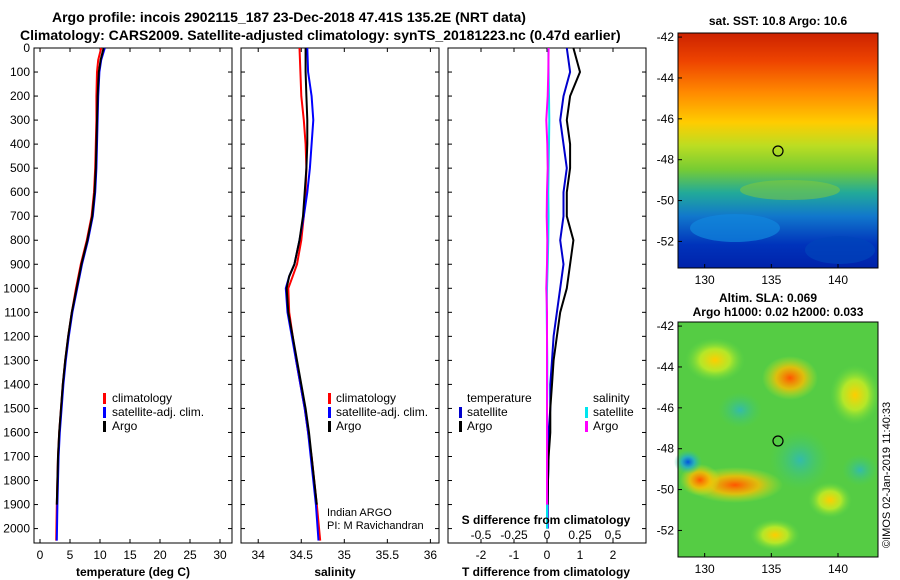 This screenshot has width=900, height=580. I want to click on legend-swatch-t-argo, so click(460, 426).